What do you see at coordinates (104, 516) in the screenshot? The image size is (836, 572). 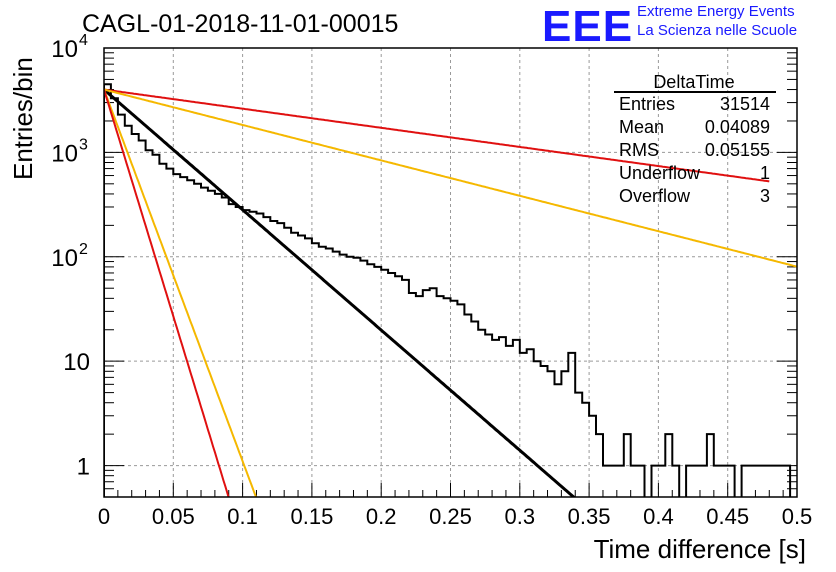 I see `x-tick-label: 0` at bounding box center [104, 516].